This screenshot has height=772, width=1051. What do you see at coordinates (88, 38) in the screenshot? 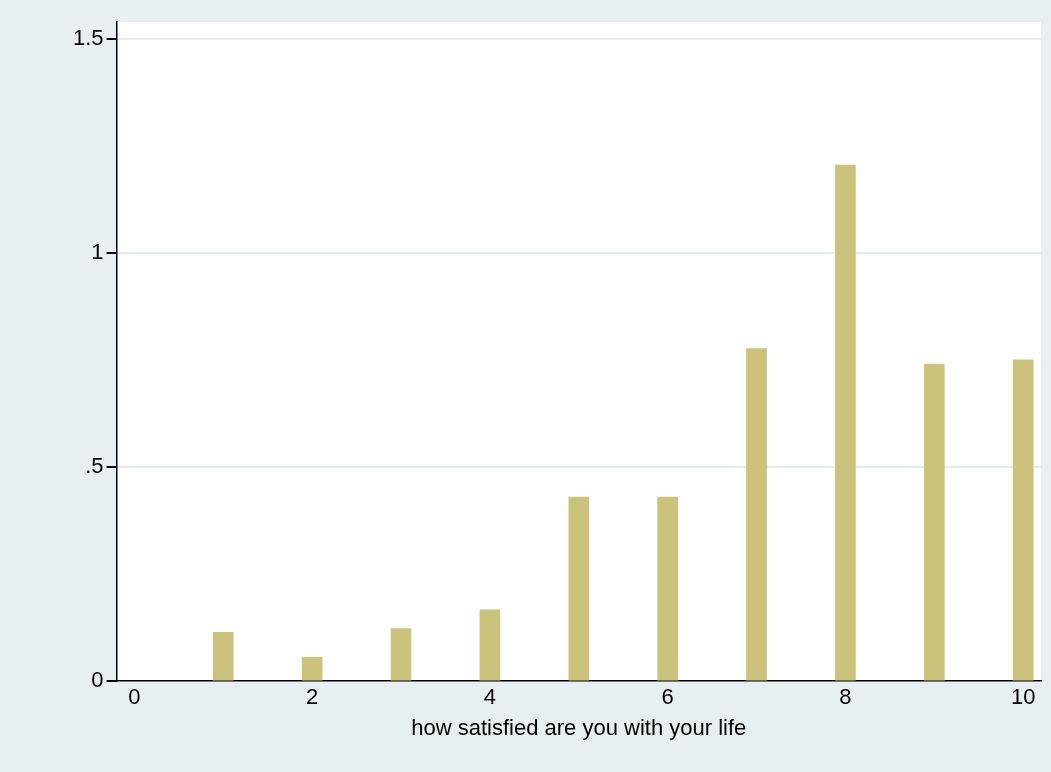
I see `y-tick-label: 1.5` at bounding box center [88, 38].